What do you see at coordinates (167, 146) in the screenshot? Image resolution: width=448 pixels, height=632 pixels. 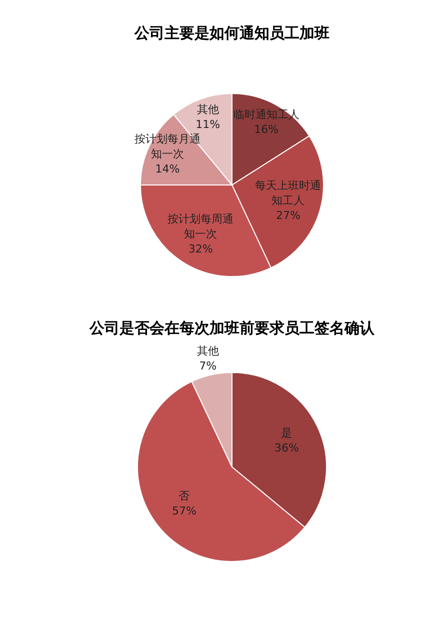 I see `slice-label: 按计划每月通知一次` at bounding box center [167, 146].